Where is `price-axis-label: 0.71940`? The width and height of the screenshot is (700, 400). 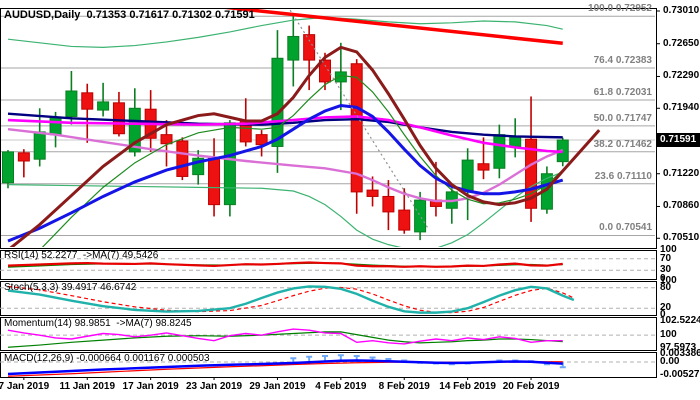 price-axis-label: 0.71940 is located at coordinates (681, 108).